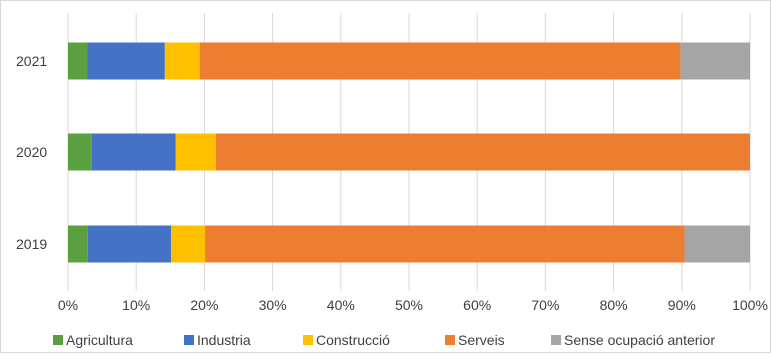 This screenshot has width=772, height=358. What do you see at coordinates (750, 305) in the screenshot?
I see `x-tick-label: 100%` at bounding box center [750, 305].